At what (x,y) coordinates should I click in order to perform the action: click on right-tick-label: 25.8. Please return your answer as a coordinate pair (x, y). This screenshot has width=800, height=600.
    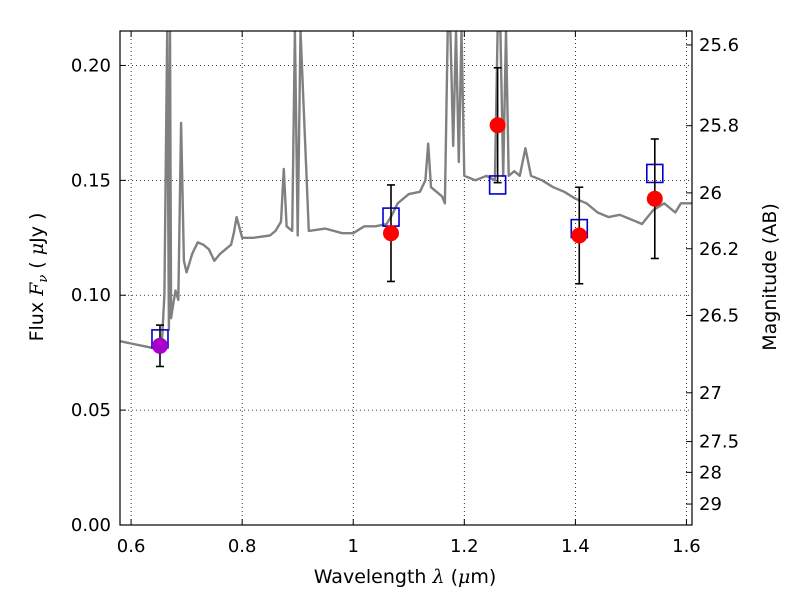
    Looking at the image, I should click on (719, 126).